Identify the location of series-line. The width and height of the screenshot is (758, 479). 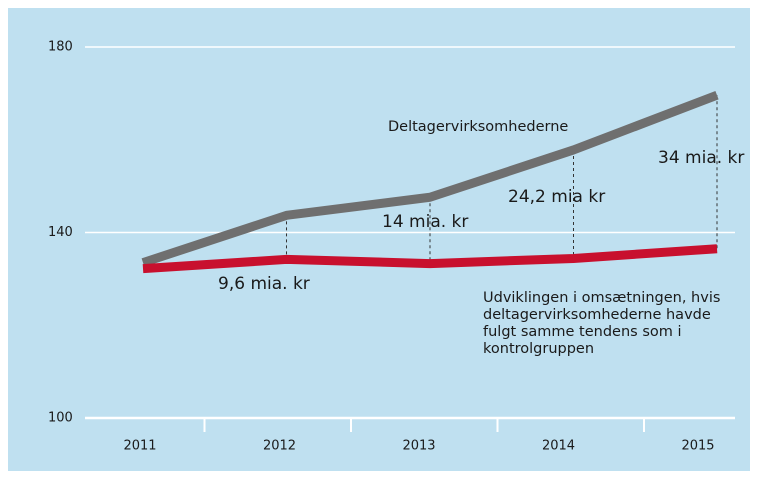
(430, 259).